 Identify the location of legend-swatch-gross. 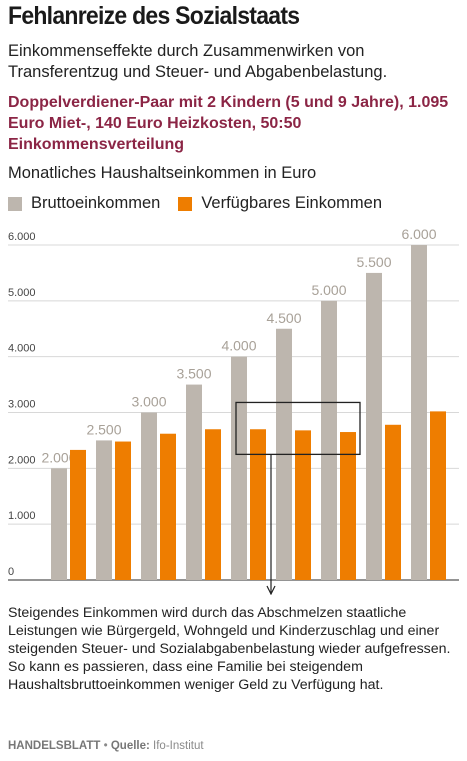
(15, 203).